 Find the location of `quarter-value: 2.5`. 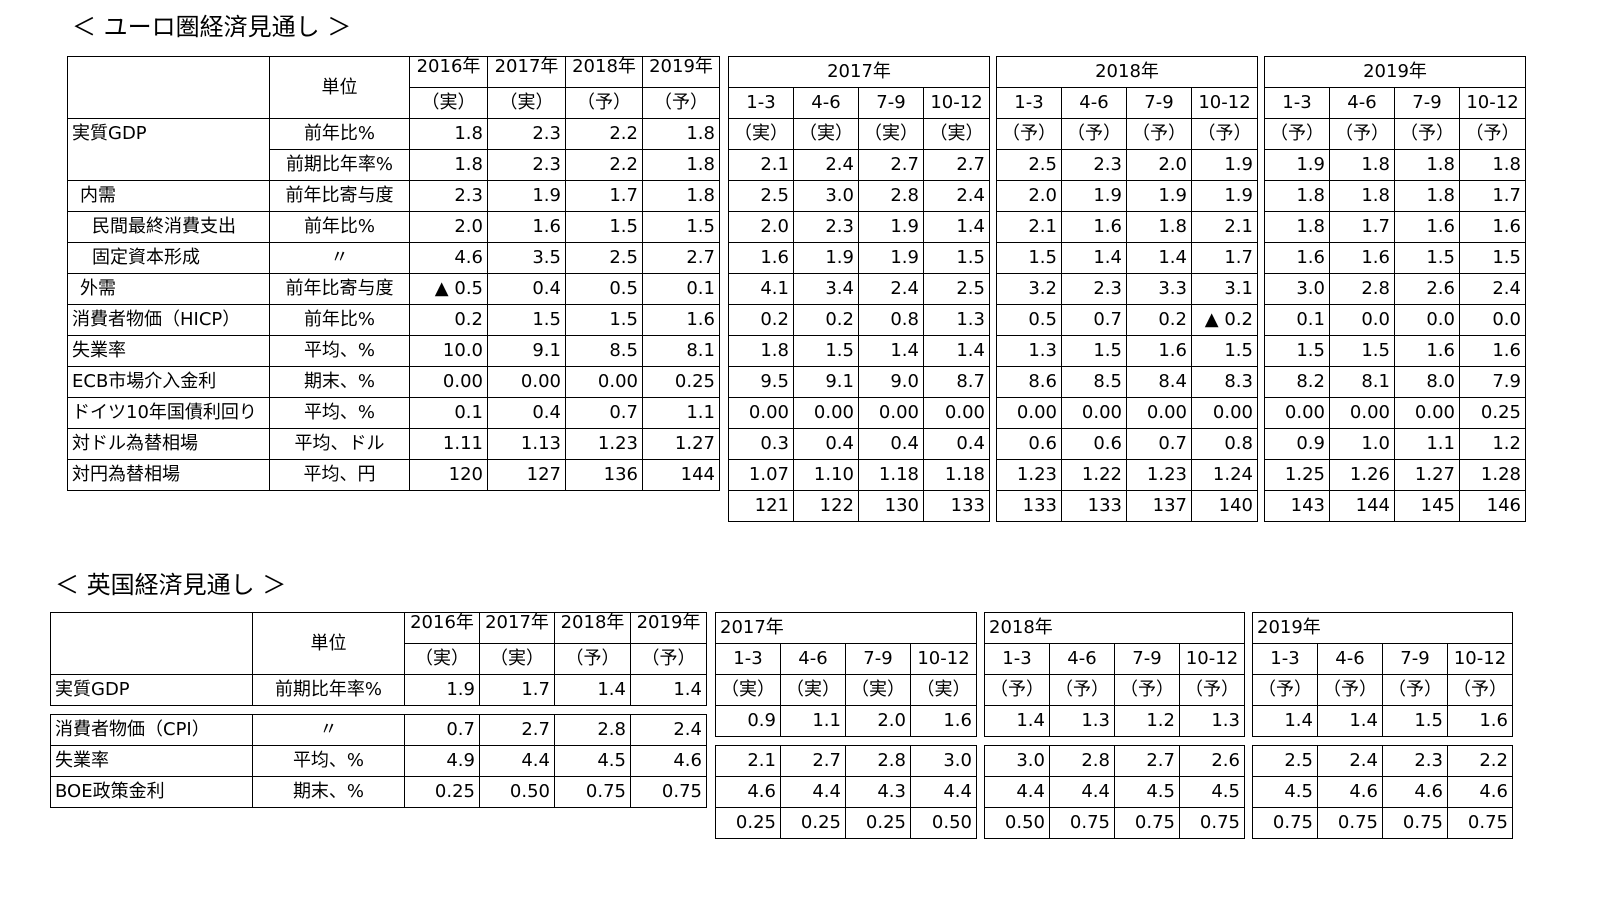

quarter-value: 2.5 is located at coordinates (1285, 761).